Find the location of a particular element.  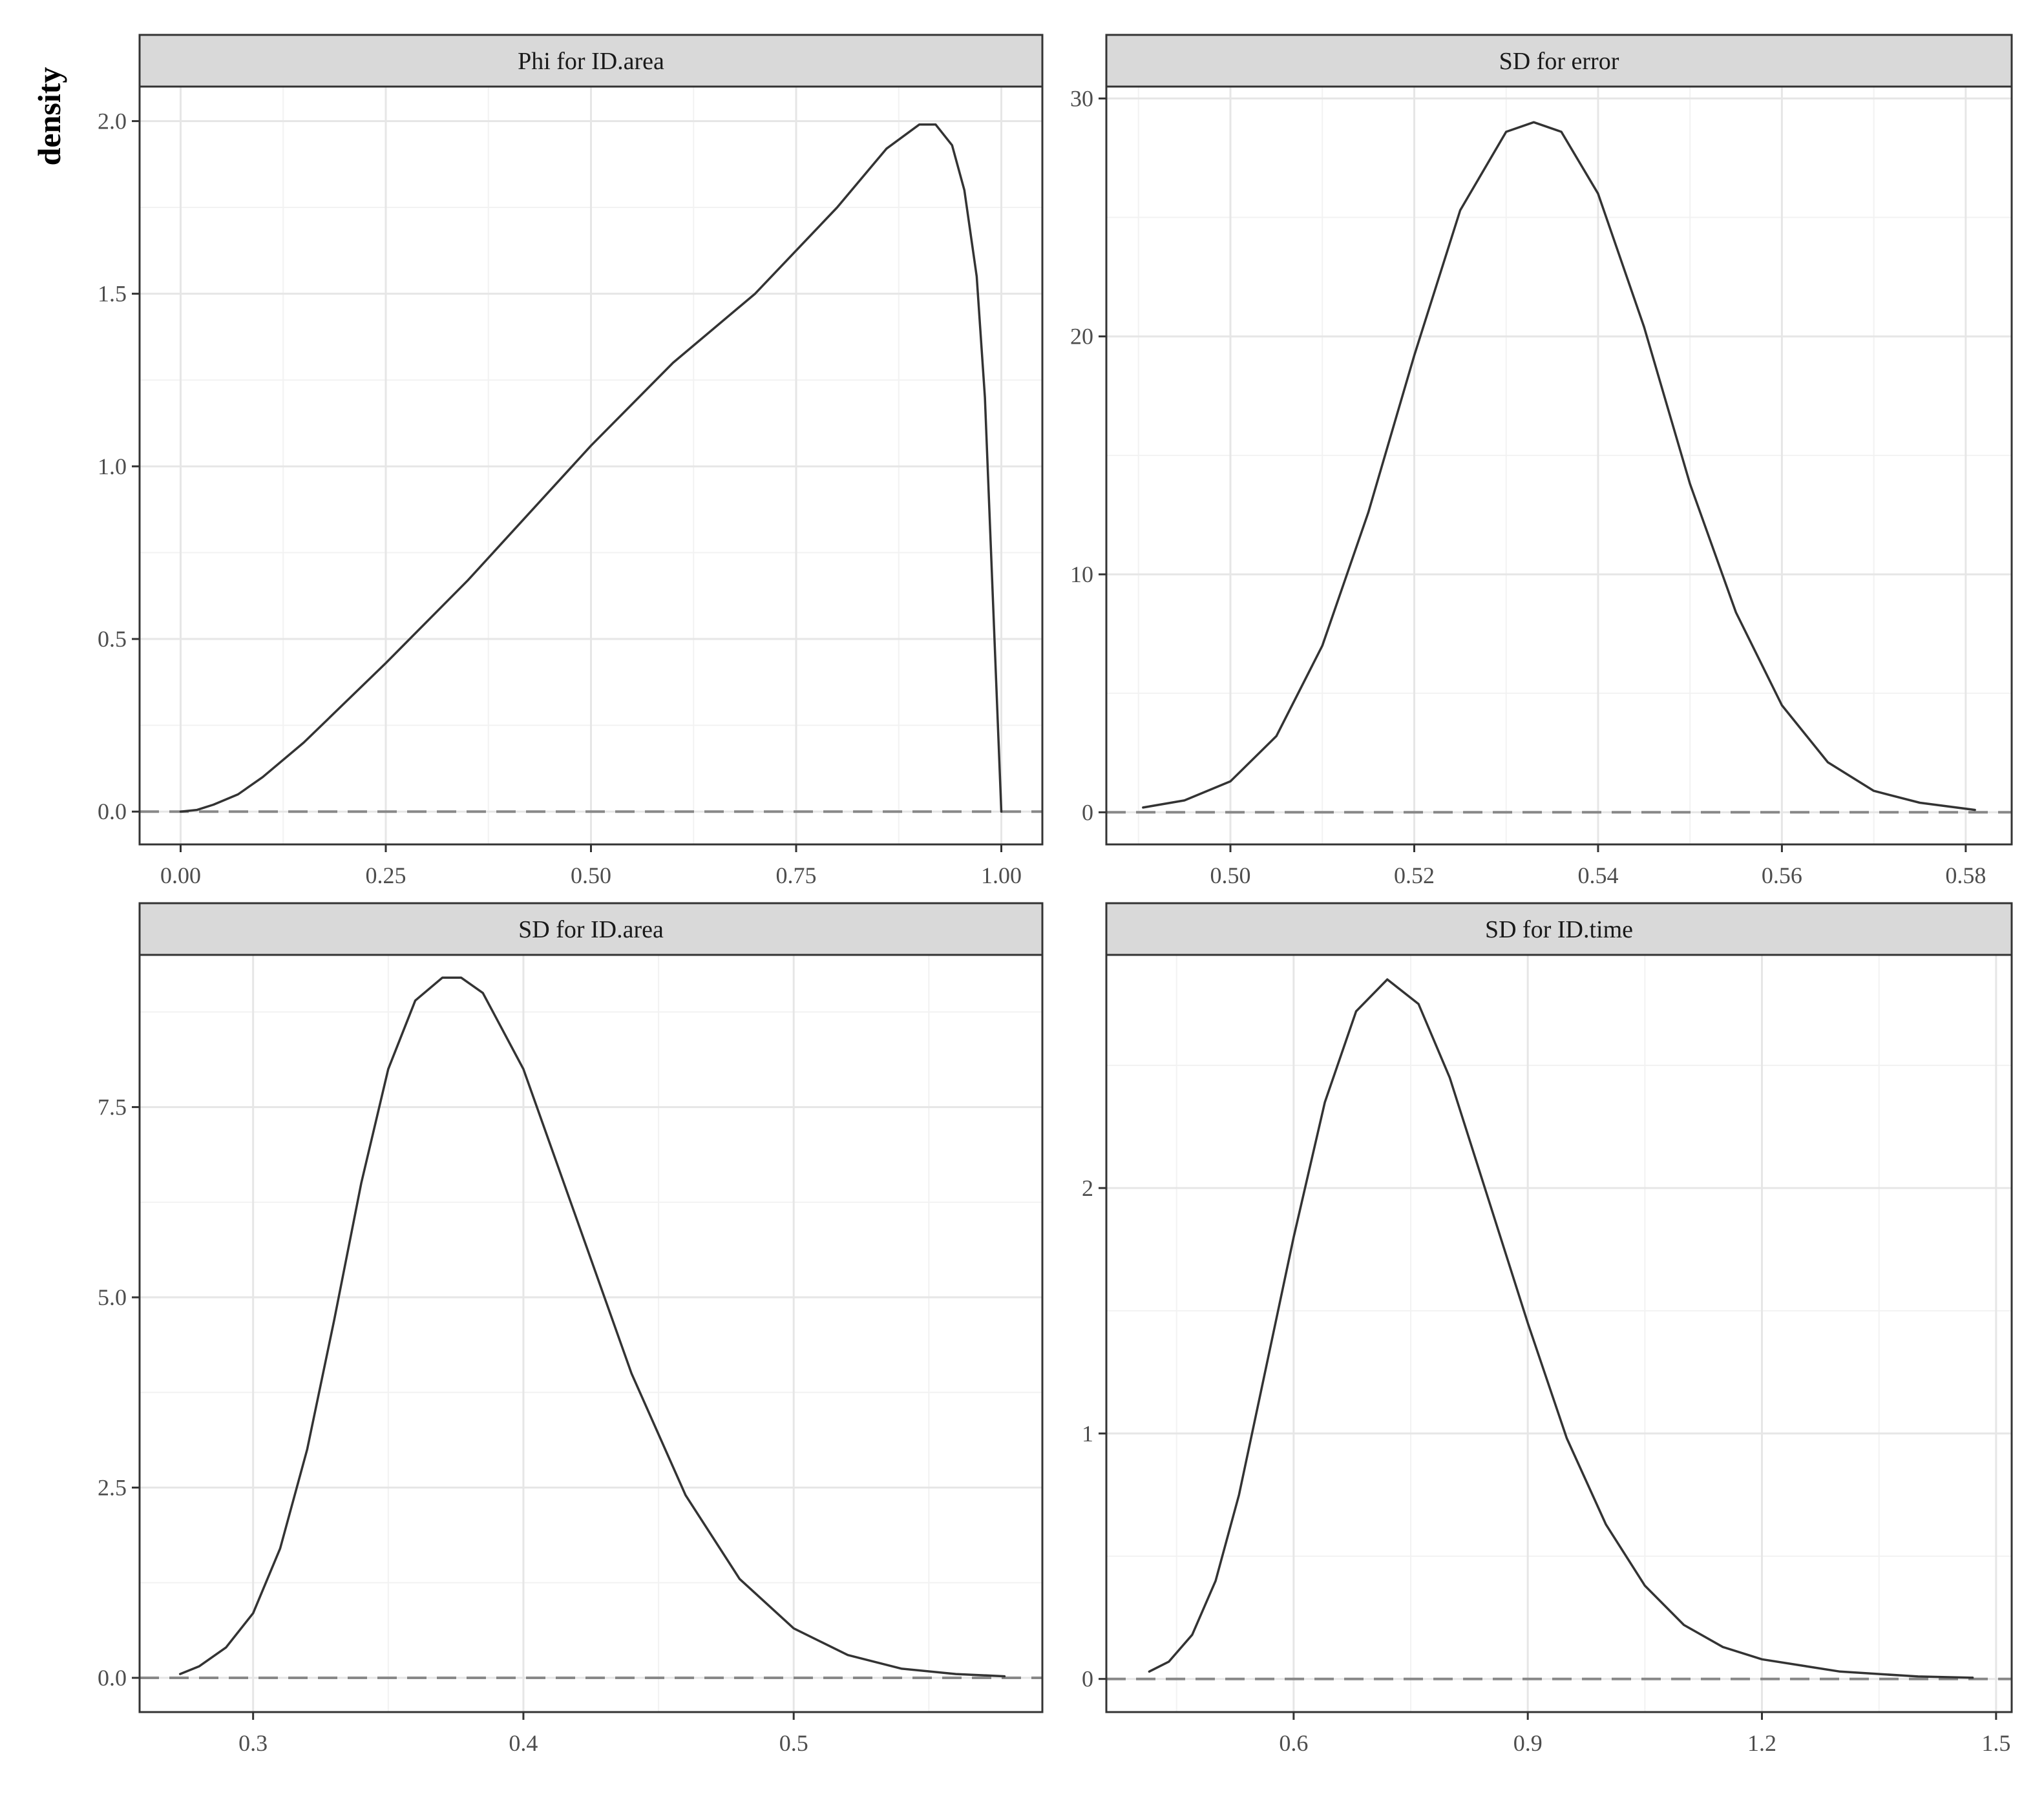

x-tick-label: 0.9 is located at coordinates (1528, 1743).